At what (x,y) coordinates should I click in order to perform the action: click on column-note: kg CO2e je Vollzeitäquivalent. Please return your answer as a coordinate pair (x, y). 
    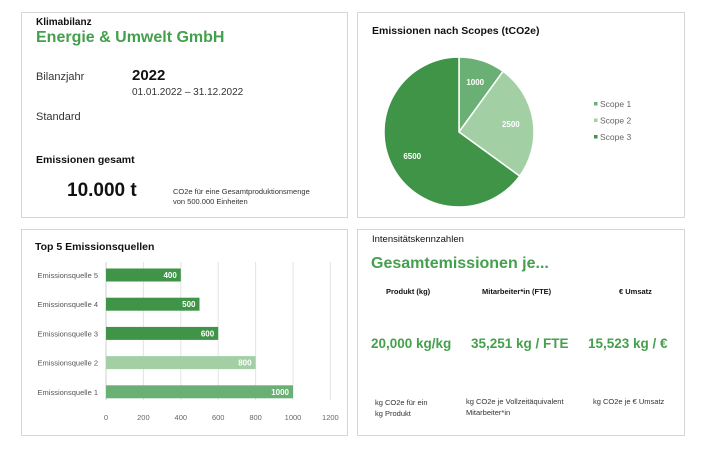
    Looking at the image, I should click on (515, 401).